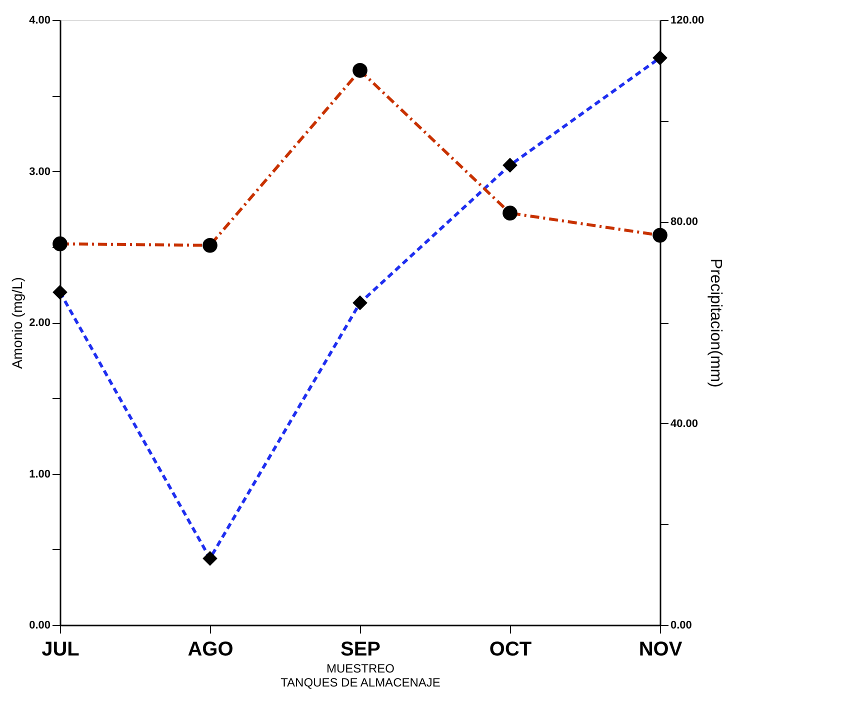  Describe the element at coordinates (660, 649) in the screenshot. I see `x-tick-label: NOV` at that location.